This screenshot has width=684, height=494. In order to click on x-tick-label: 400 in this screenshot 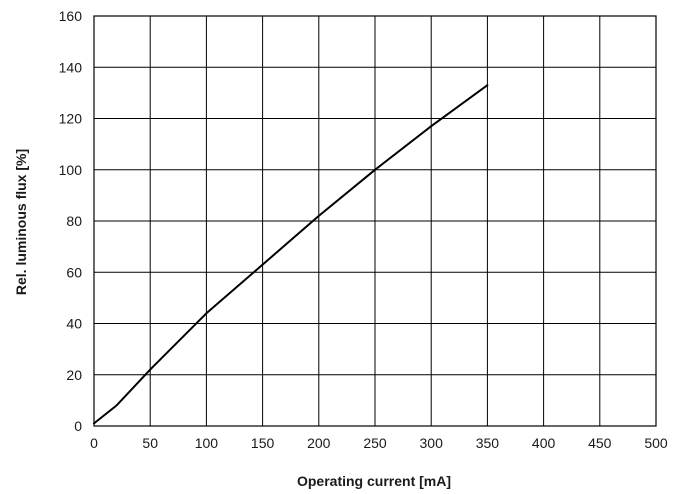, I will do `click(544, 443)`.